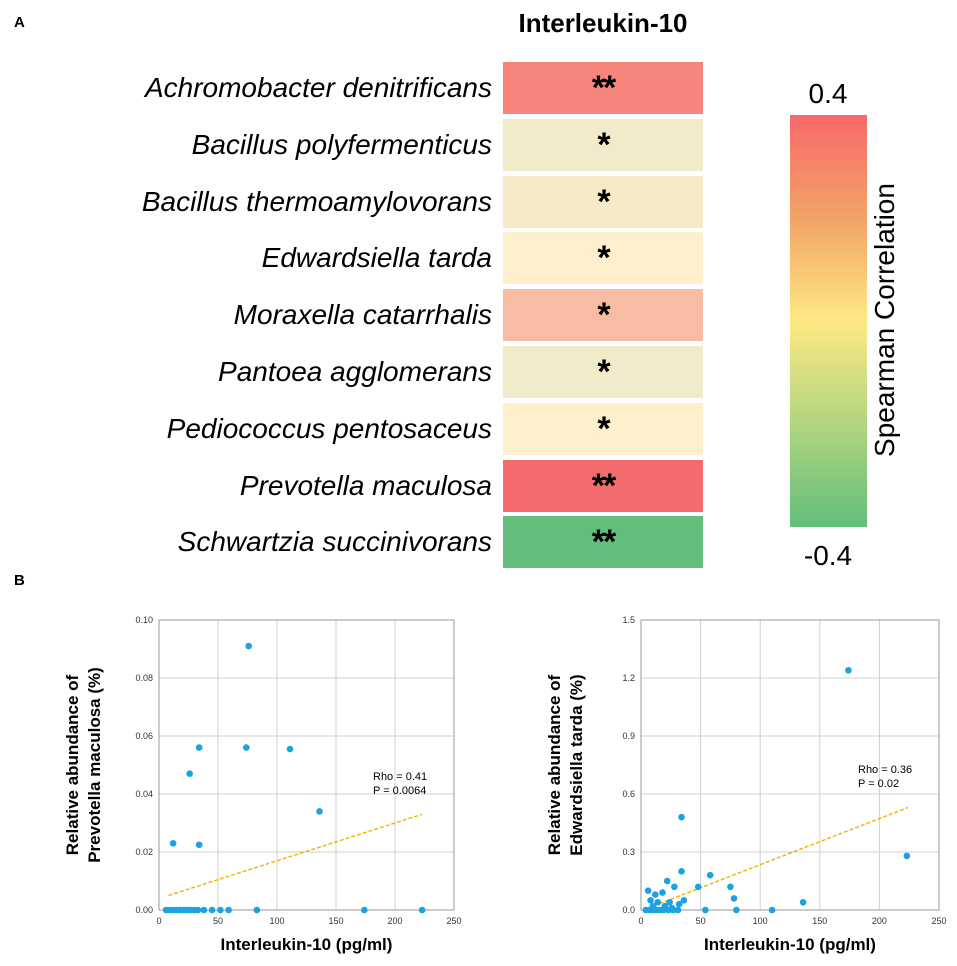  Describe the element at coordinates (19, 22) in the screenshot. I see `panel-label-a: A` at that location.